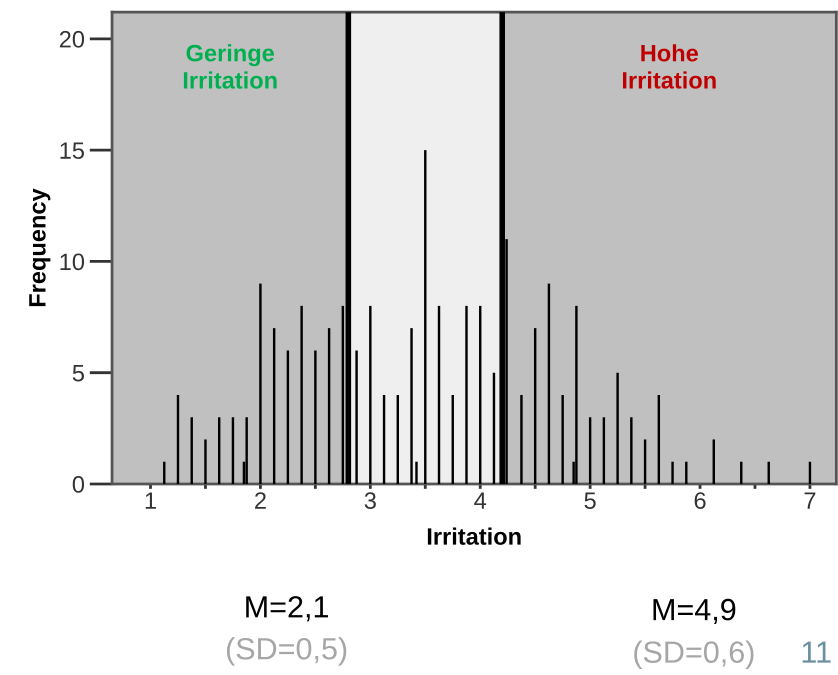  Describe the element at coordinates (370, 500) in the screenshot. I see `x-tick-label: 3` at that location.